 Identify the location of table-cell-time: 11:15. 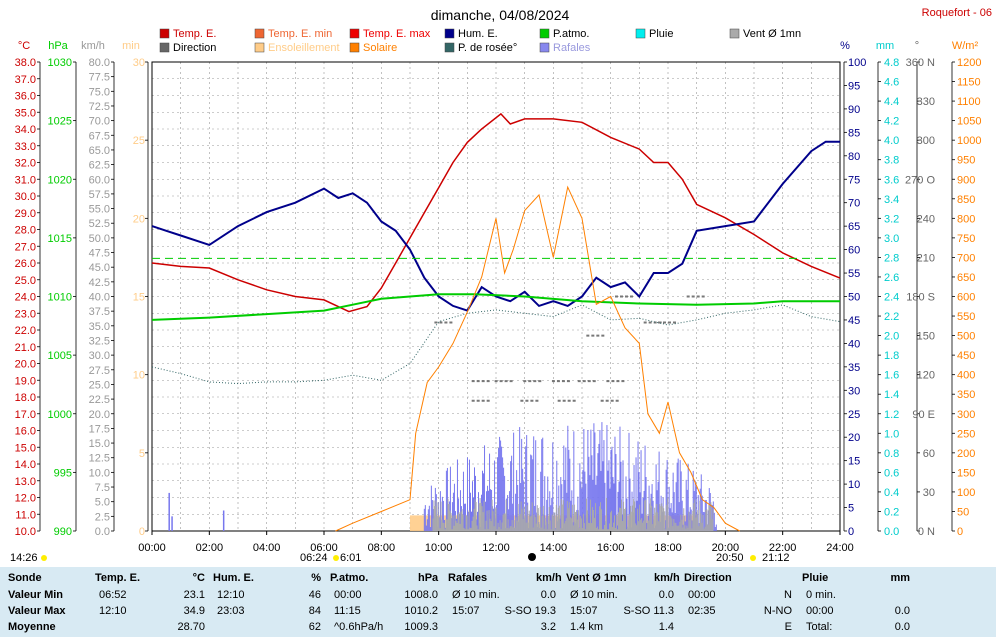
(347, 611).